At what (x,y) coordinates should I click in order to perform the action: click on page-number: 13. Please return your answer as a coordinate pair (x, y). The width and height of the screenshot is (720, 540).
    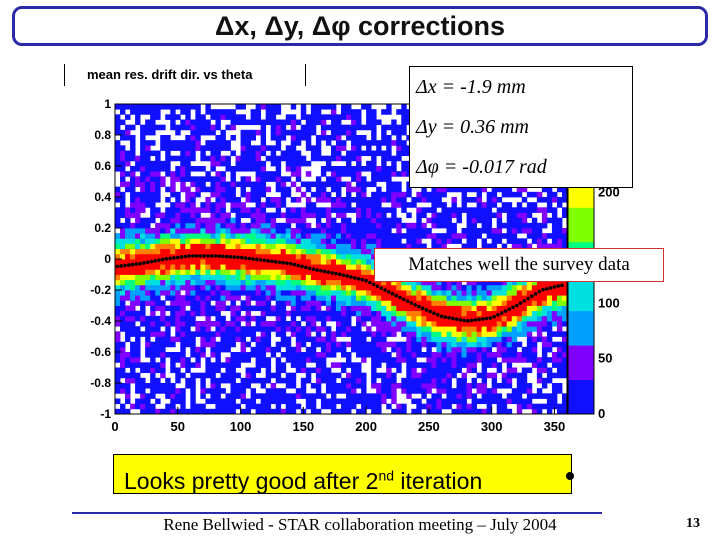
    Looking at the image, I should click on (693, 523).